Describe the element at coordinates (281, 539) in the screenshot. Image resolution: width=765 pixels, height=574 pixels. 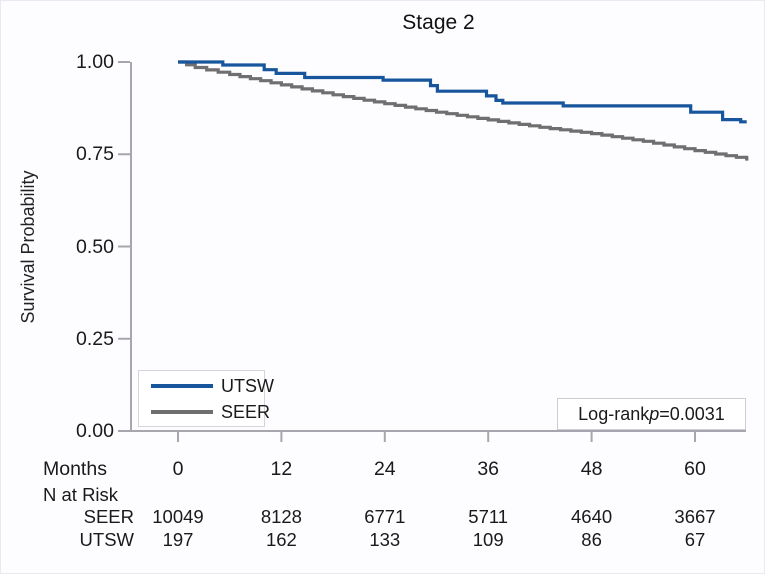
I see `risk-value-utsw: 162` at that location.